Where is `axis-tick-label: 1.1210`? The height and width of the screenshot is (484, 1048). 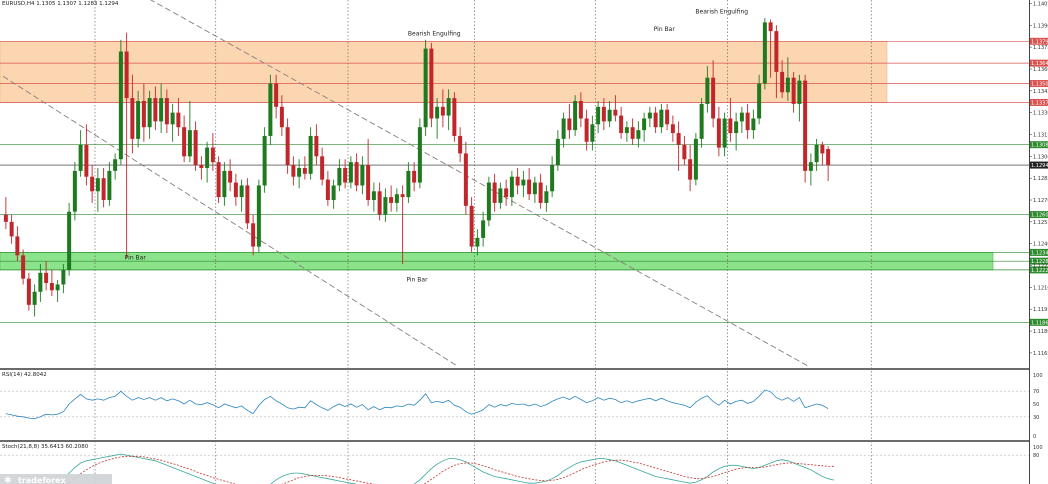
axis-tick-label: 1.1210 is located at coordinates (1040, 288).